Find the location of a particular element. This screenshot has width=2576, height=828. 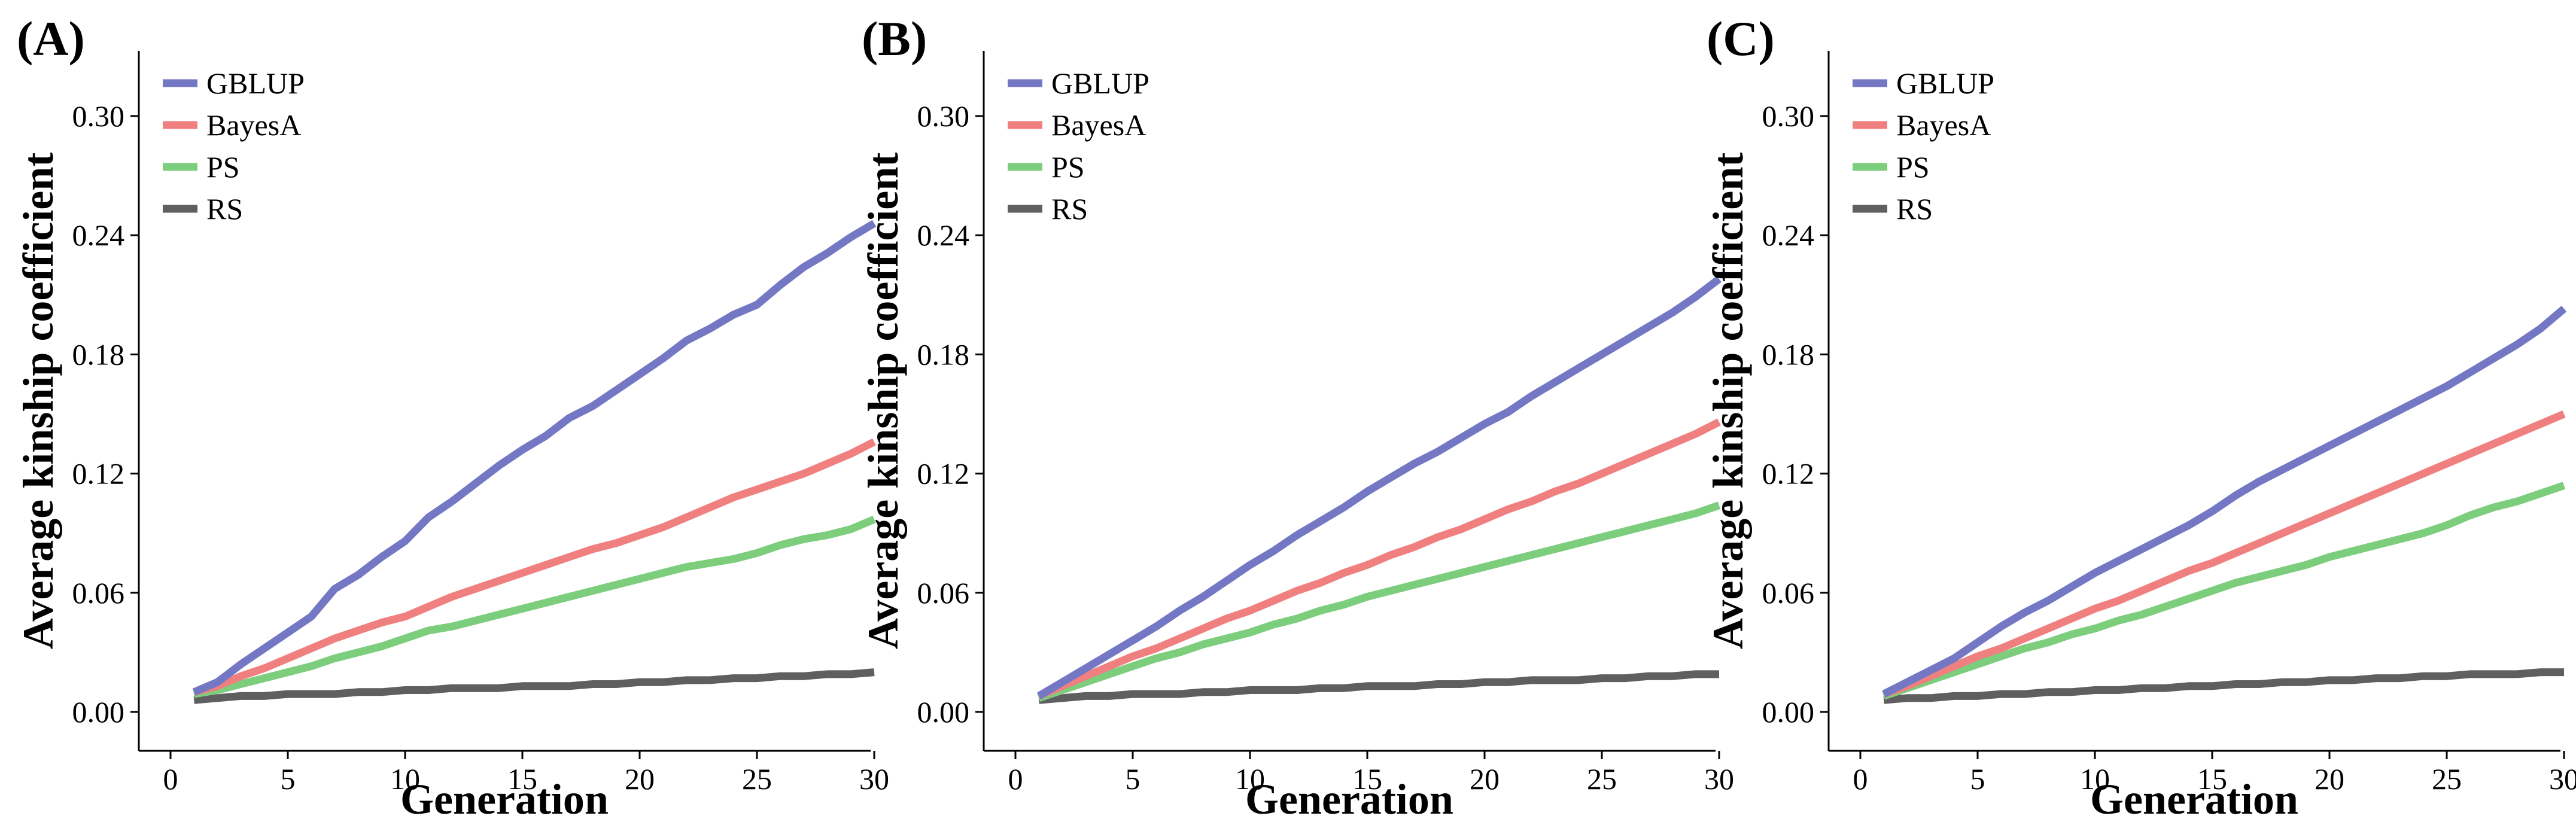

panel-label: (A) is located at coordinates (51, 38).